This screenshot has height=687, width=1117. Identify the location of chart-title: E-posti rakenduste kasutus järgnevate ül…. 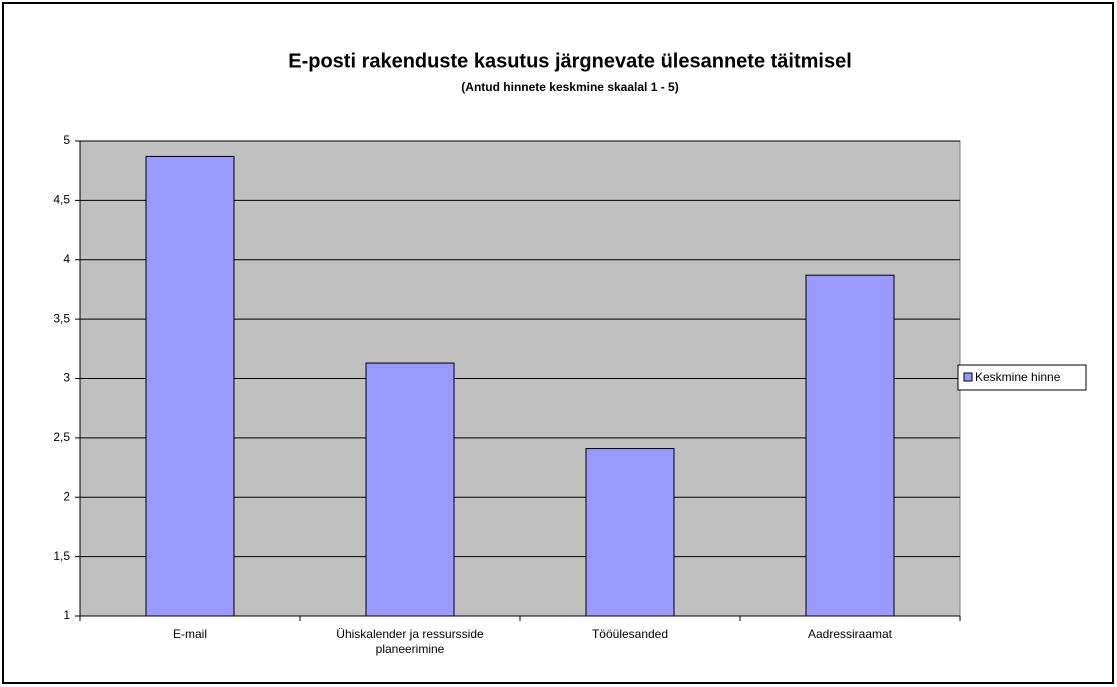
(570, 61).